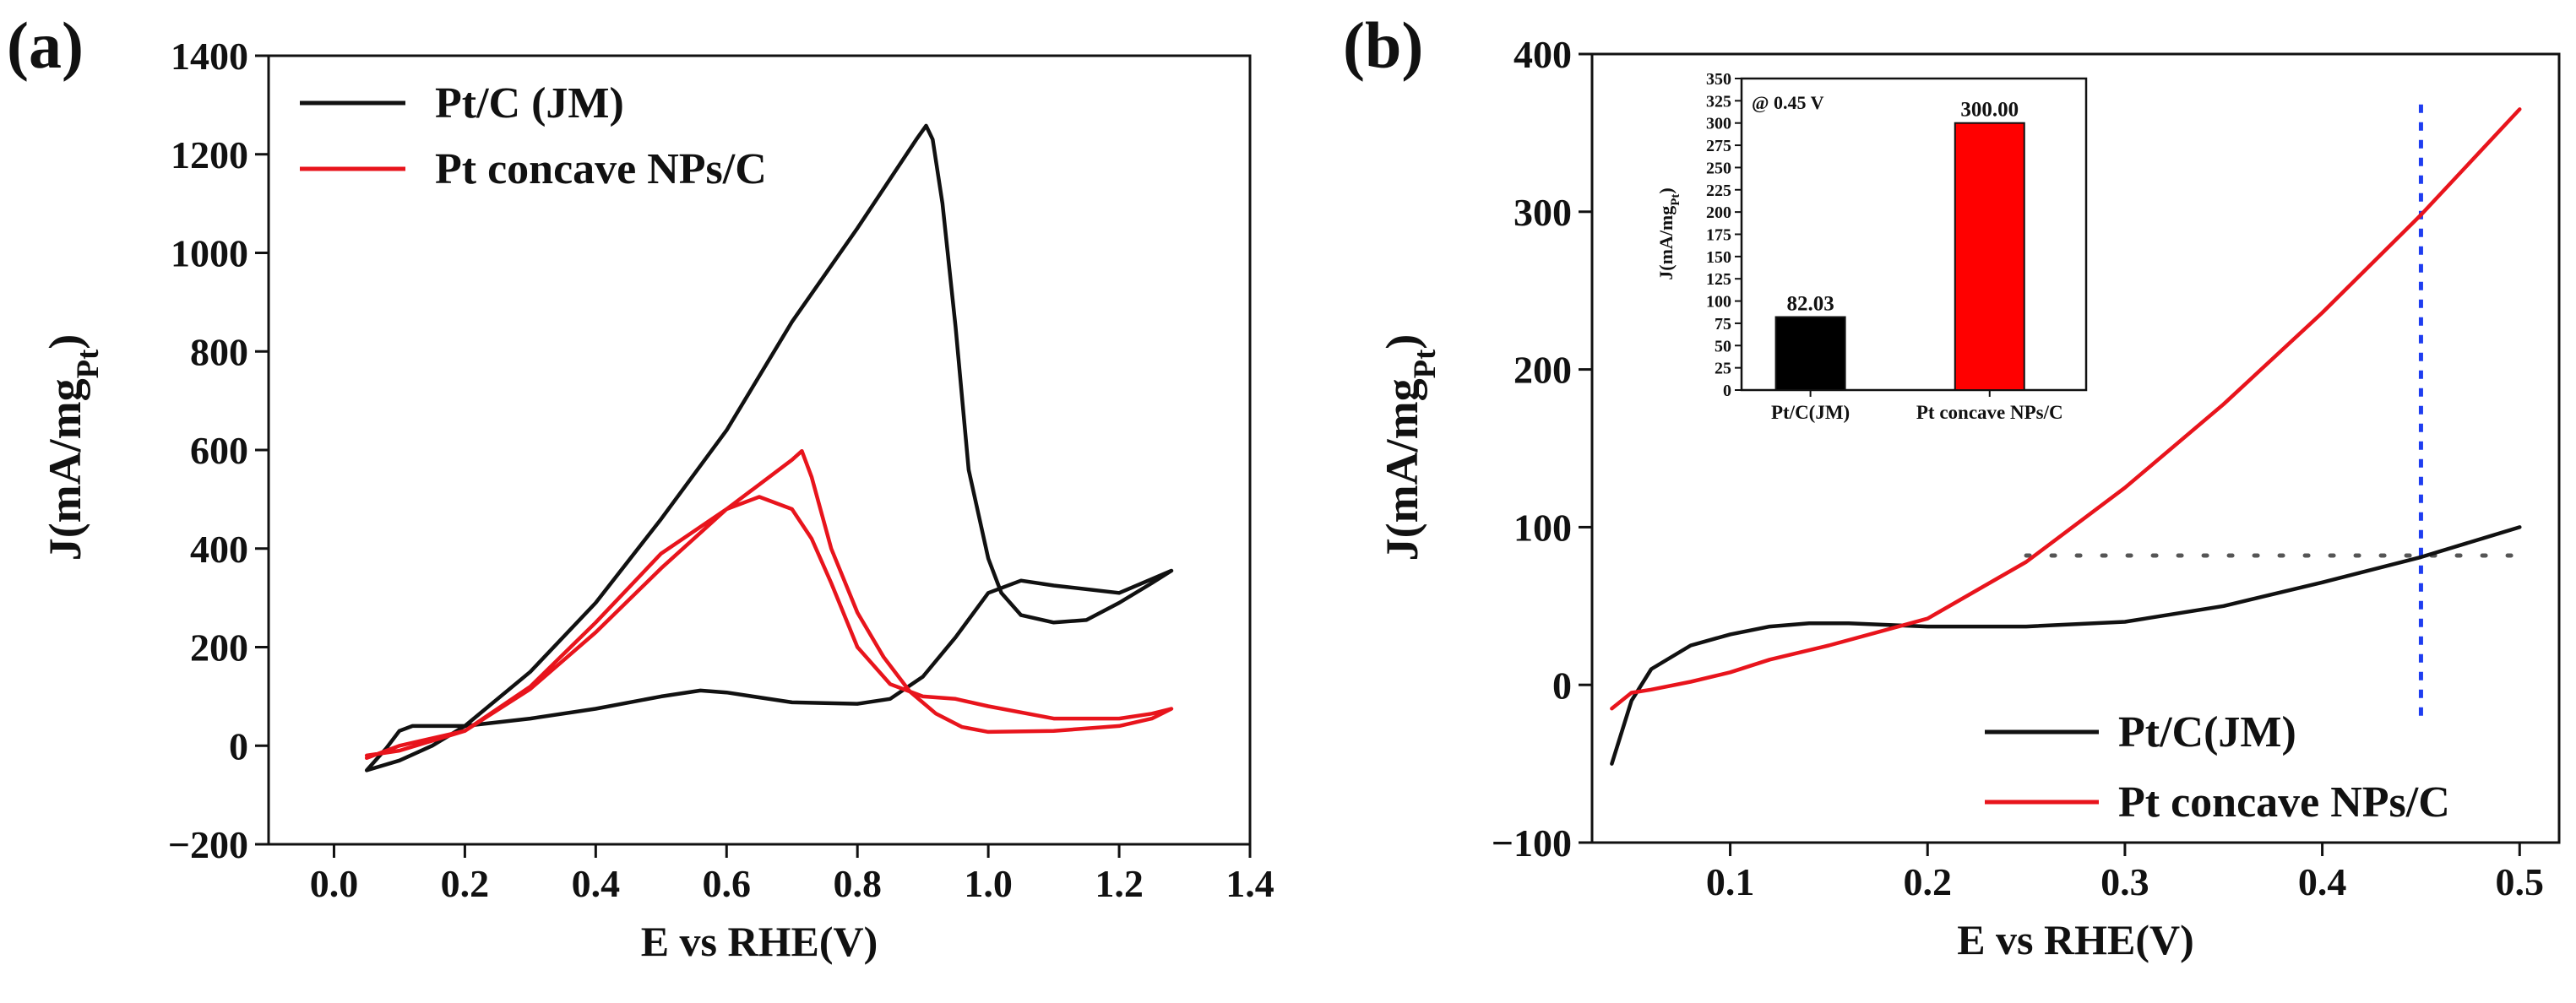  I want to click on inset-y-axis-label: J(mA/mgPt), so click(1668, 233).